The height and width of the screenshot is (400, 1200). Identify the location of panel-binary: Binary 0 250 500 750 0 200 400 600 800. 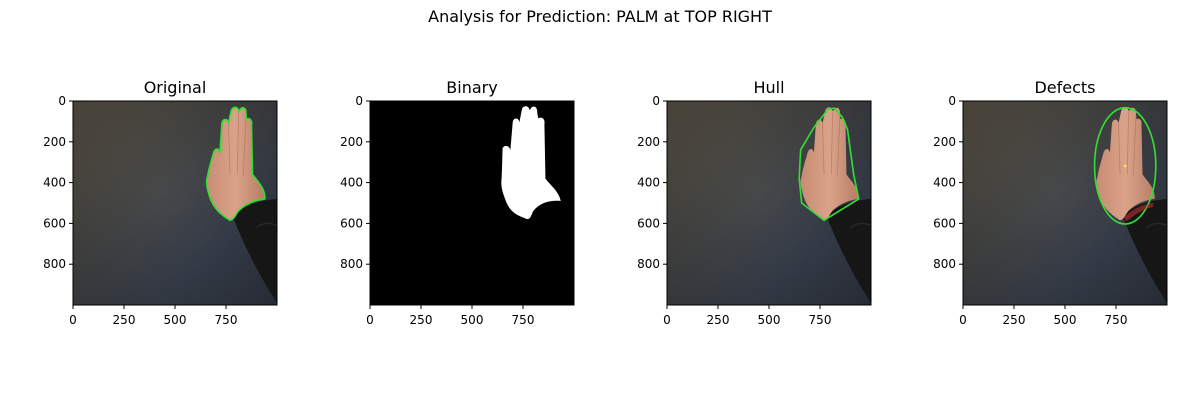
(457, 202).